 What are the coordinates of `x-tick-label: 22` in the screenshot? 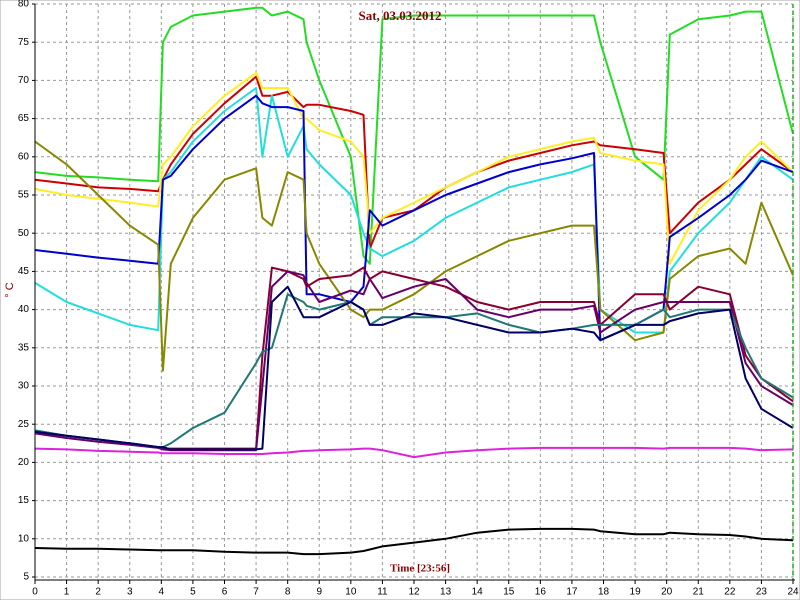 It's located at (730, 592).